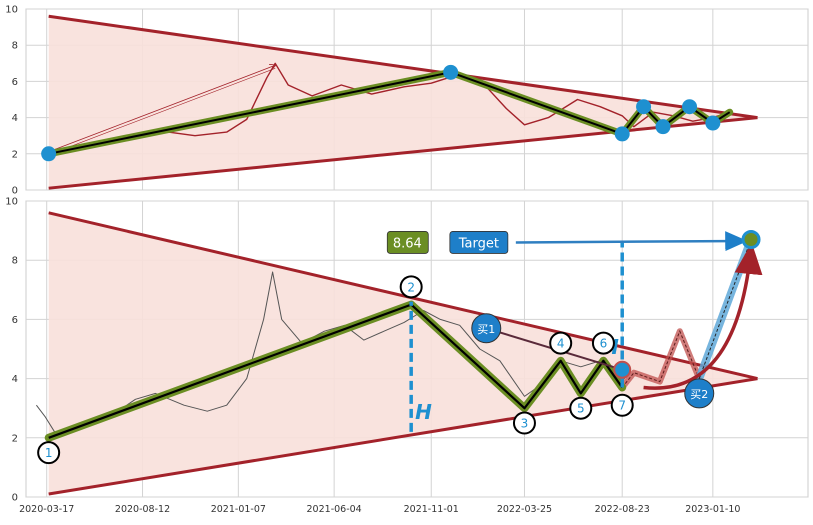 The image size is (813, 525). What do you see at coordinates (15, 118) in the screenshot?
I see `top-ytick-label: 4` at bounding box center [15, 118].